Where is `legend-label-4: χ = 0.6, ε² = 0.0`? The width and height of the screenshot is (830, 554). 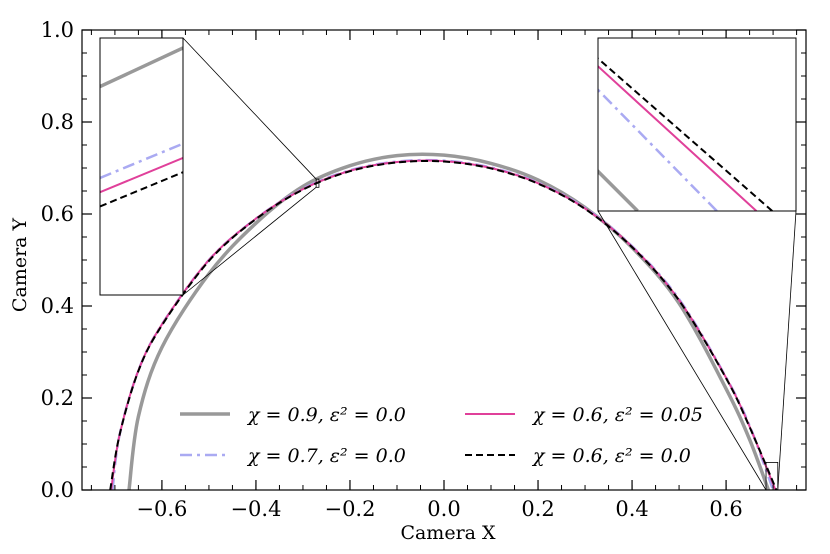
legend-label-4: χ = 0.6, ε² = 0.0 is located at coordinates (611, 456).